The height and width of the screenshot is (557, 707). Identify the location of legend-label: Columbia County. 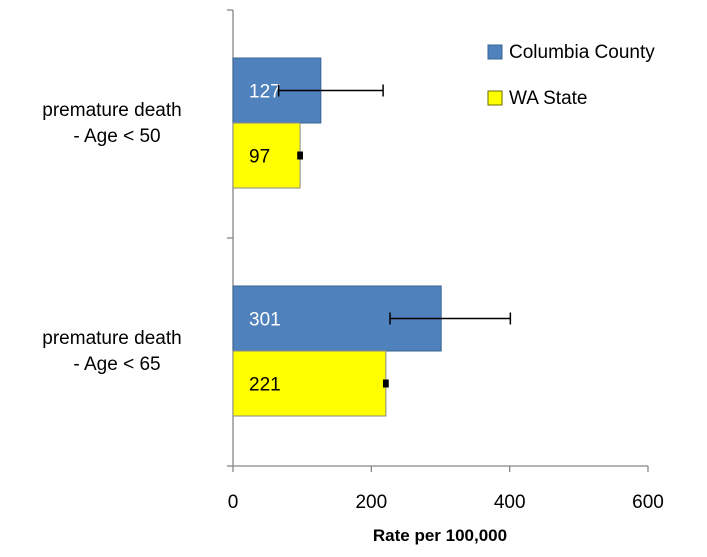
(582, 52).